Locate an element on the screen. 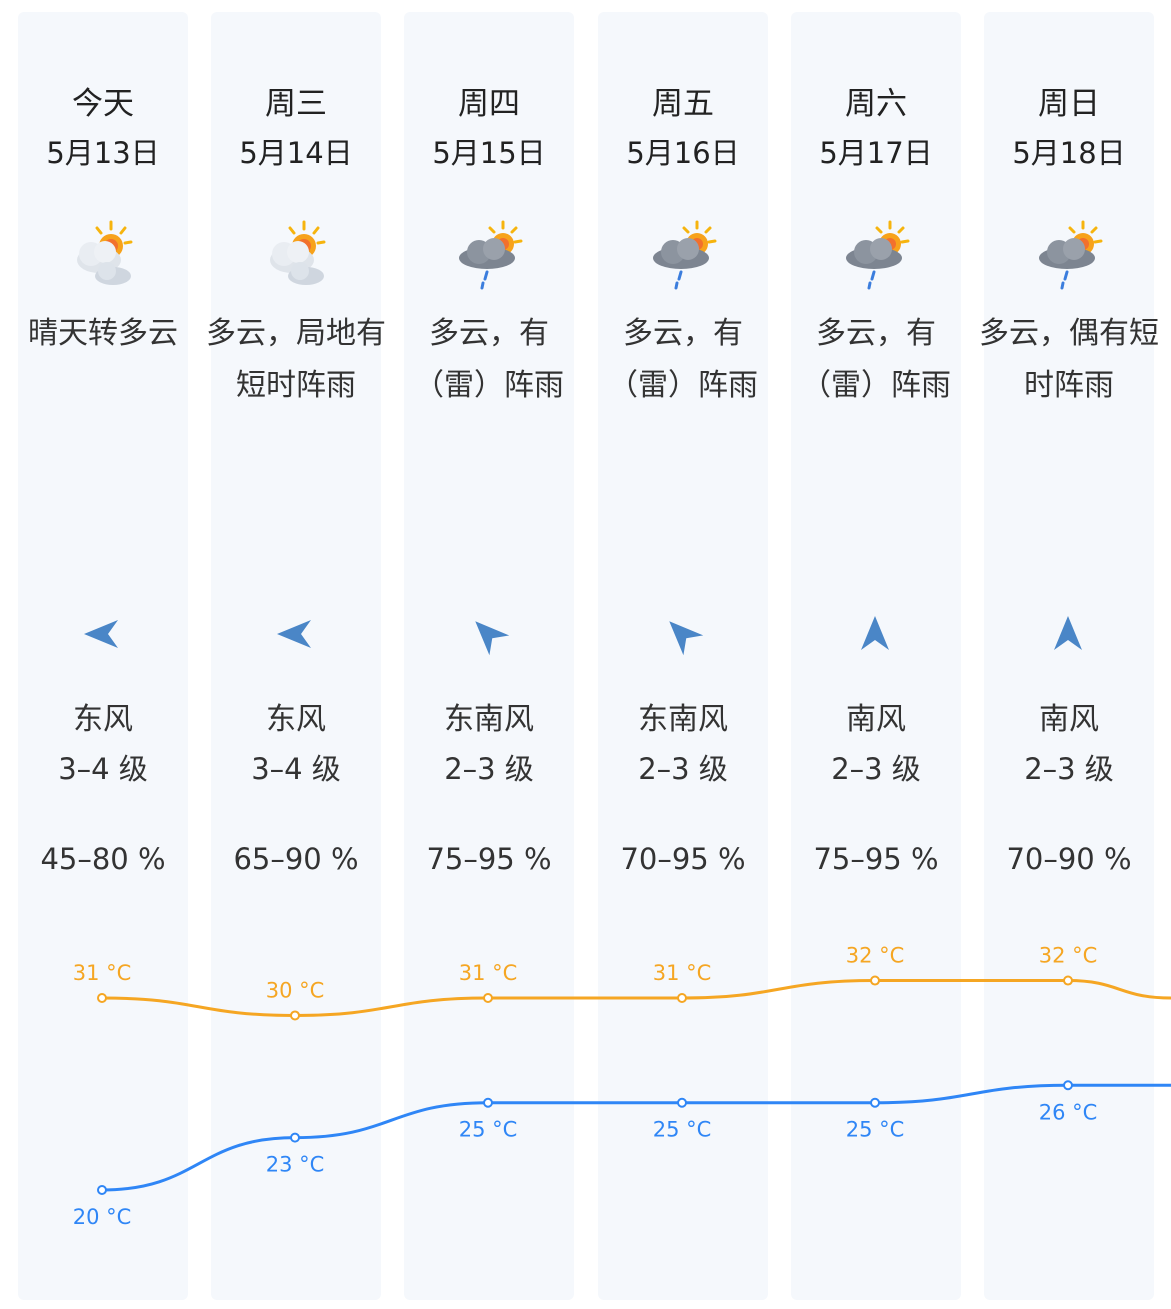 This screenshot has width=1171, height=1309. date-label: 5月16日 is located at coordinates (683, 153).